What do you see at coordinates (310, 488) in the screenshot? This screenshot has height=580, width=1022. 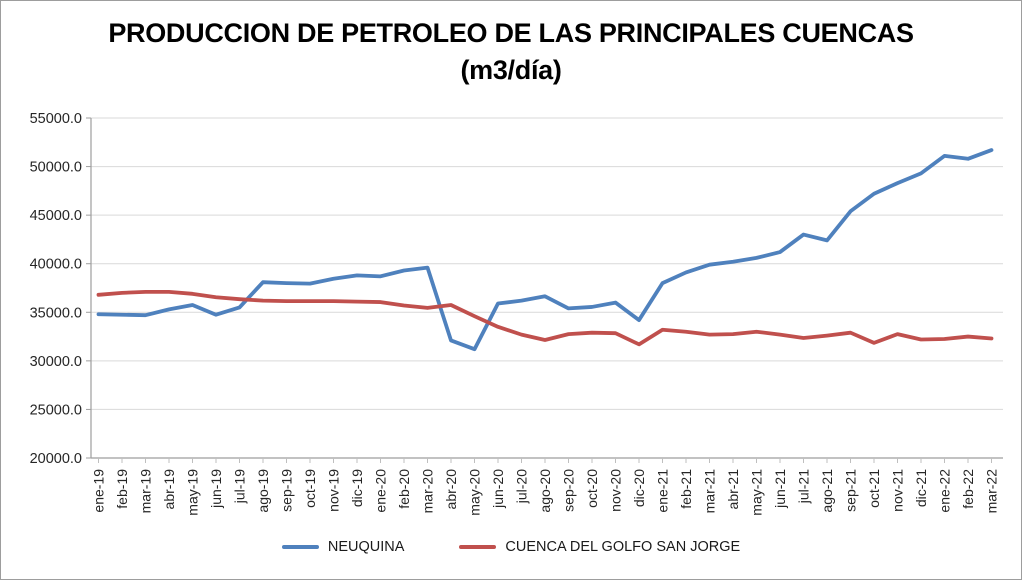 I see `x-axis-label: oct-19` at bounding box center [310, 488].